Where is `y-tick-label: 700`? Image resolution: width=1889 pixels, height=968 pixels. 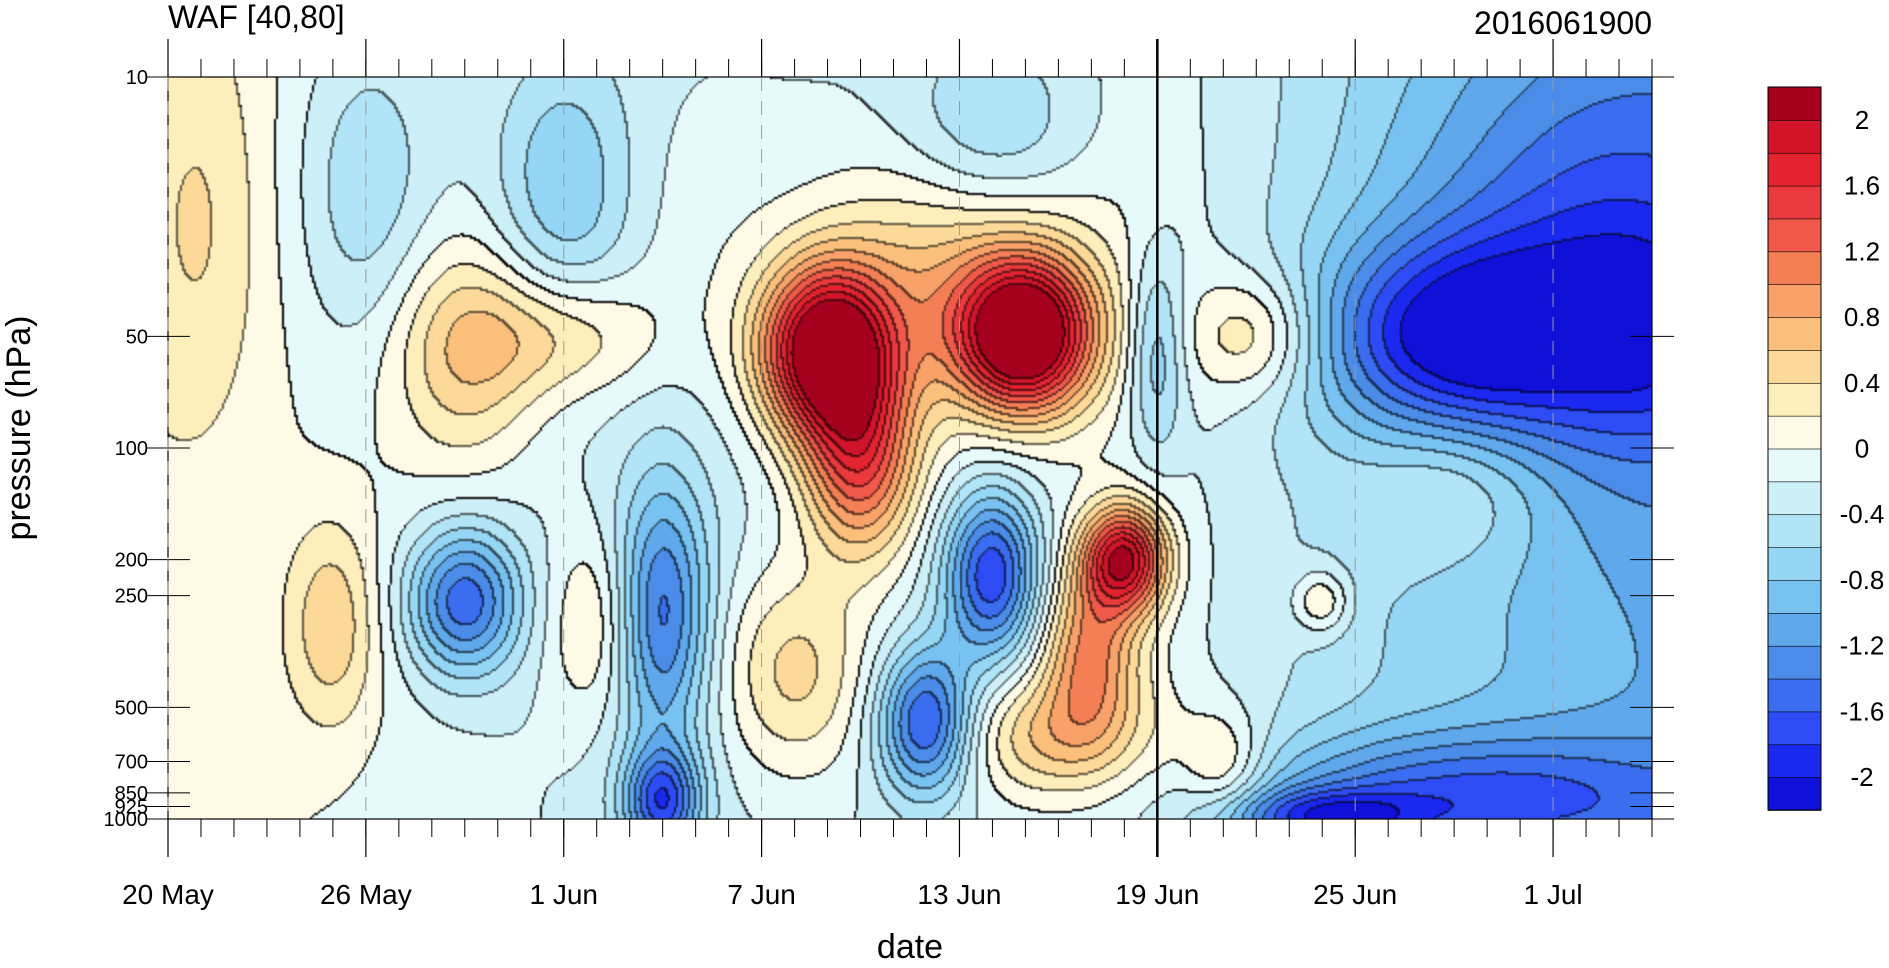 y-tick-label: 700 is located at coordinates (131, 763).